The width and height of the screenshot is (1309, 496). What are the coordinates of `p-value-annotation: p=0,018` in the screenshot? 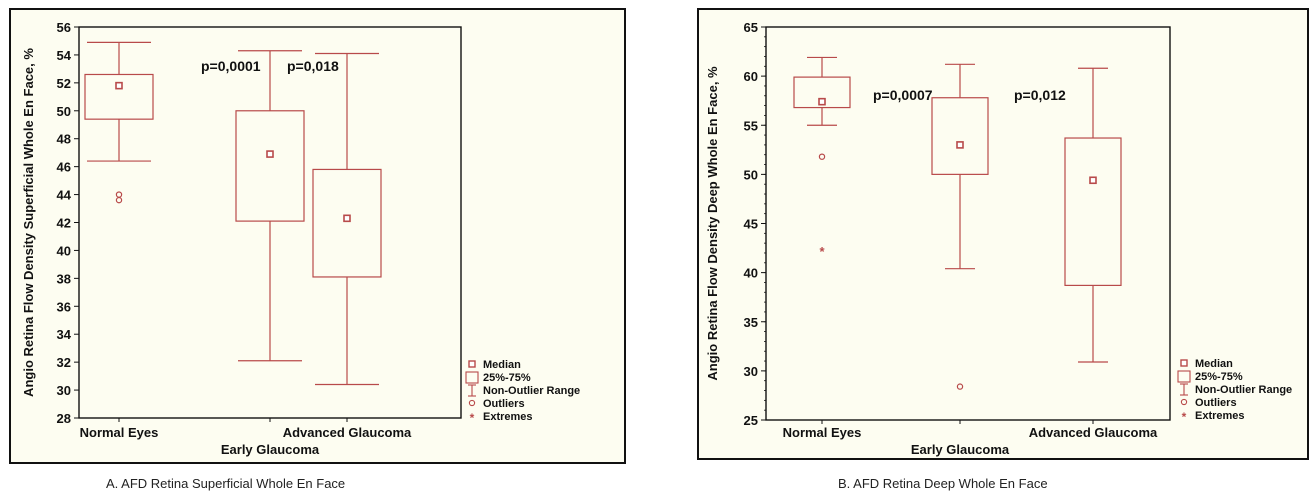 It's located at (313, 66).